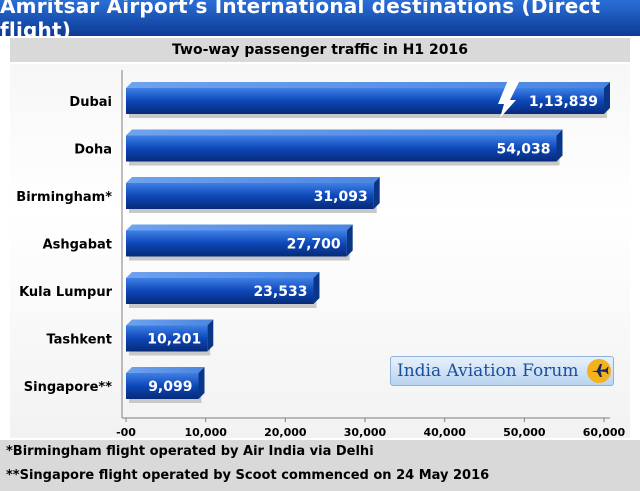 This screenshot has width=640, height=491. I want to click on category-label: Kula Lumpur, so click(65, 292).